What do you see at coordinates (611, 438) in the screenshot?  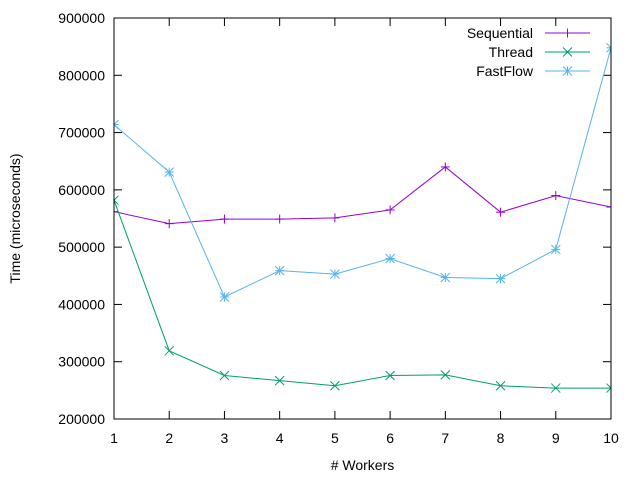 I see `x-tick-label: 10` at bounding box center [611, 438].